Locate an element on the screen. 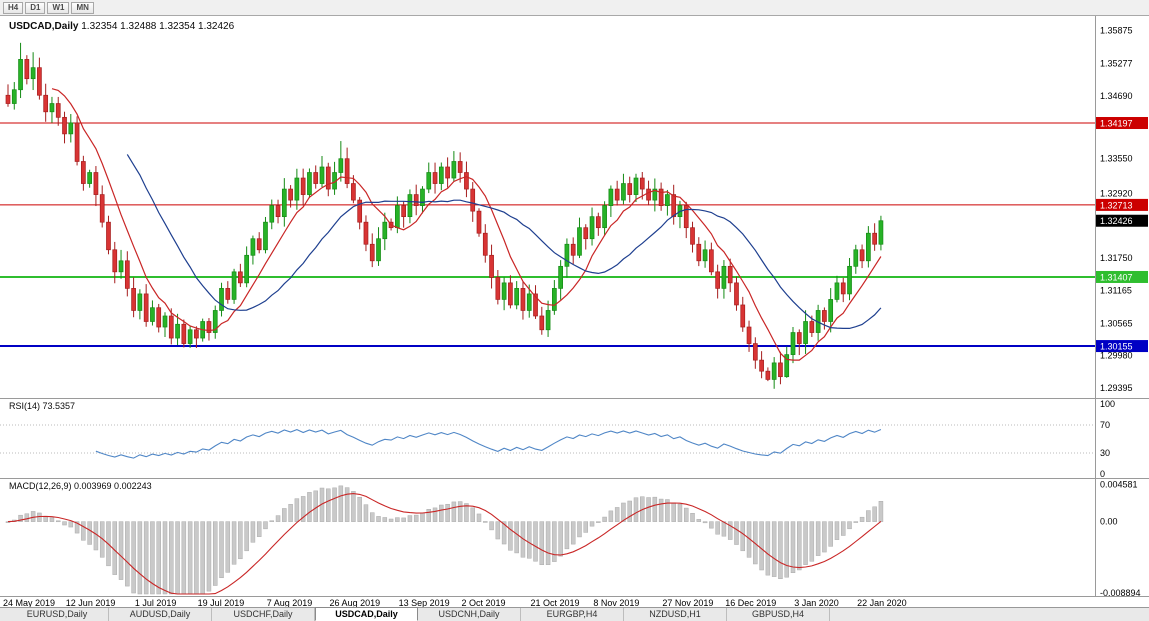 The width and height of the screenshot is (1149, 621). timeframe-button-w1: W1 is located at coordinates (58, 7).